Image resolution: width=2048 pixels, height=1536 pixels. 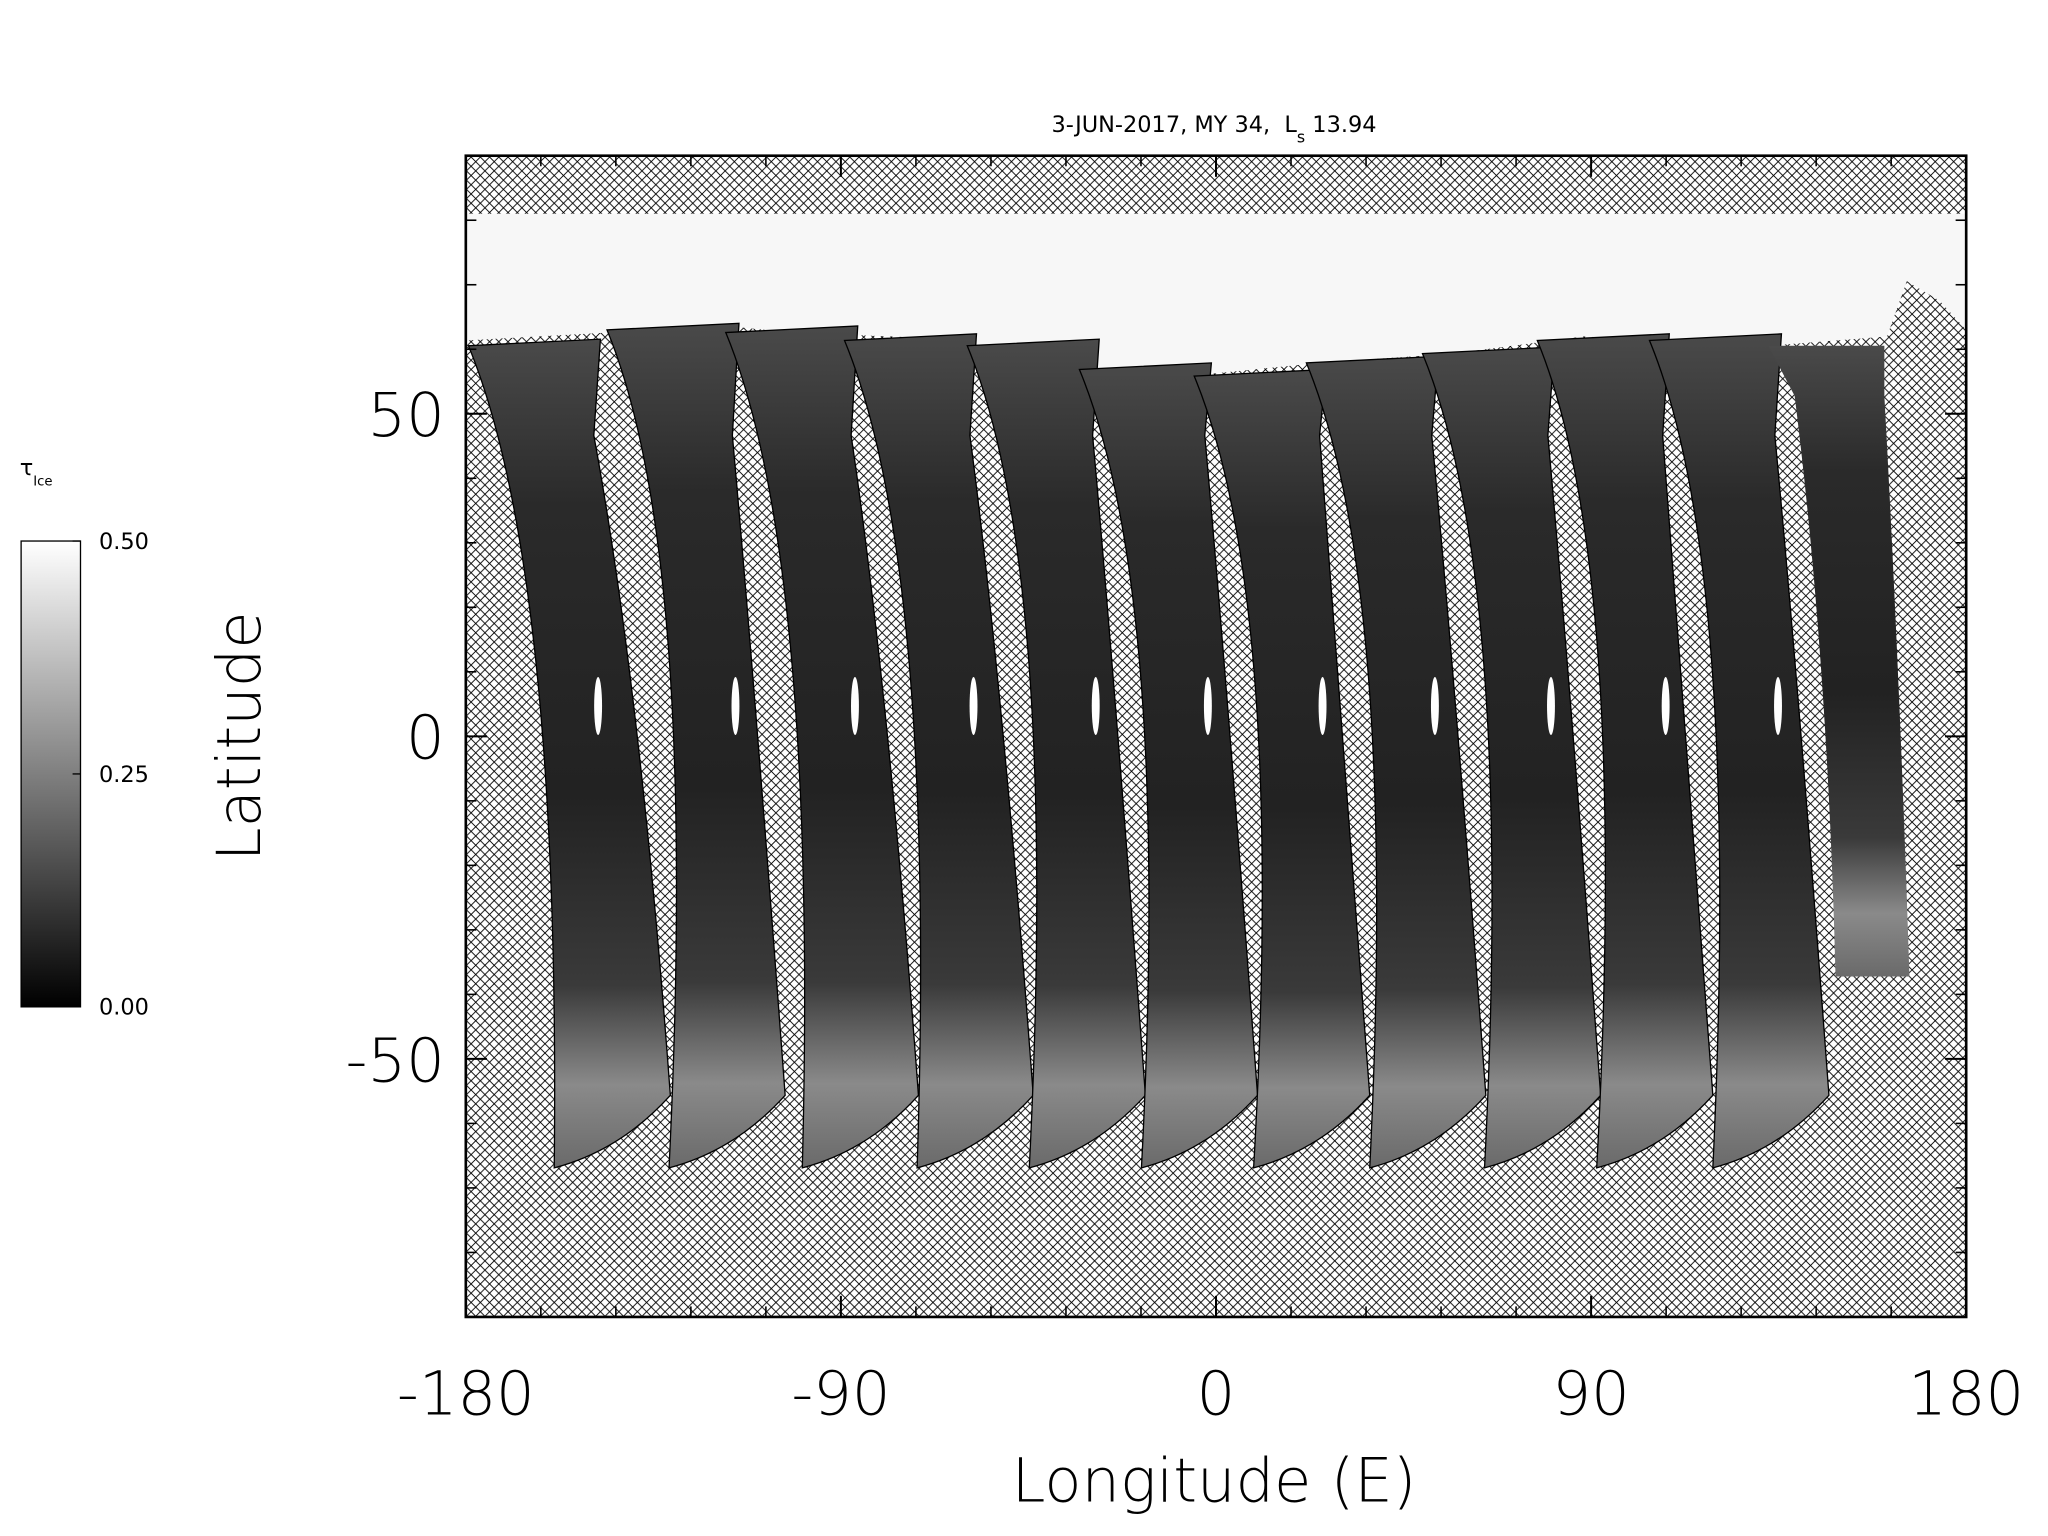 What do you see at coordinates (124, 775) in the screenshot?
I see `colorbar-tick-label: 0.25` at bounding box center [124, 775].